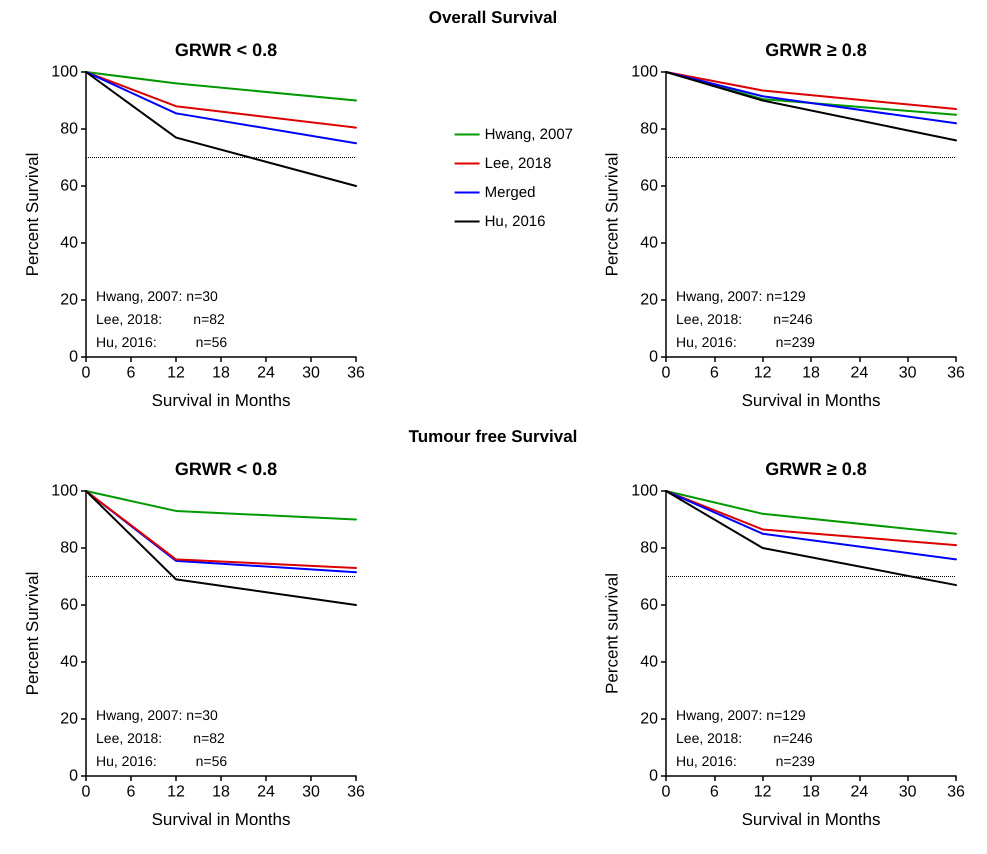 This screenshot has width=987, height=854. I want to click on y-axis-title: Percent survival, so click(612, 633).